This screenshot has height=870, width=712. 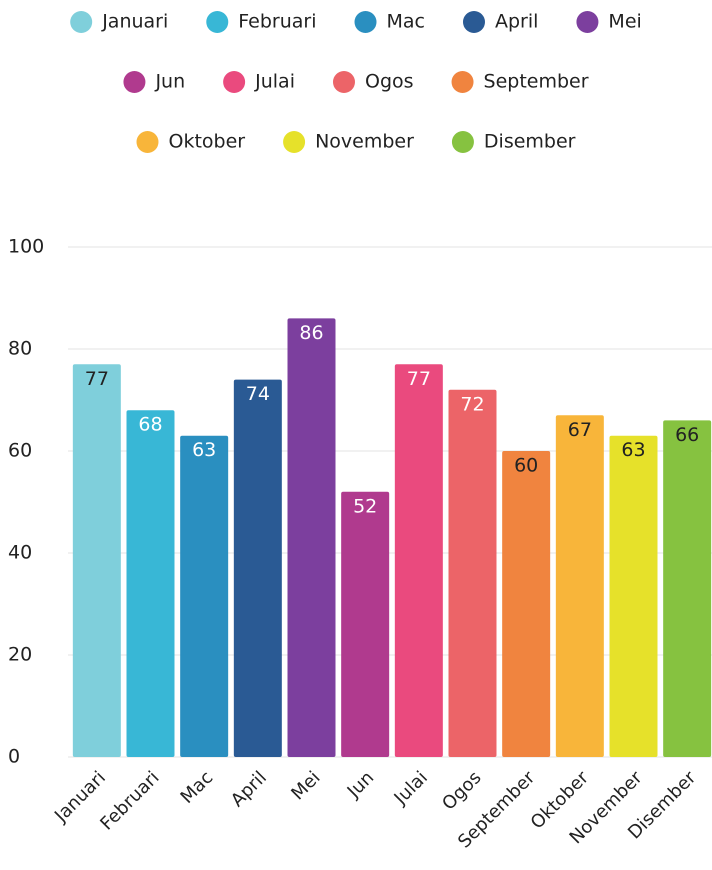 What do you see at coordinates (311, 333) in the screenshot?
I see `value-label: 86` at bounding box center [311, 333].